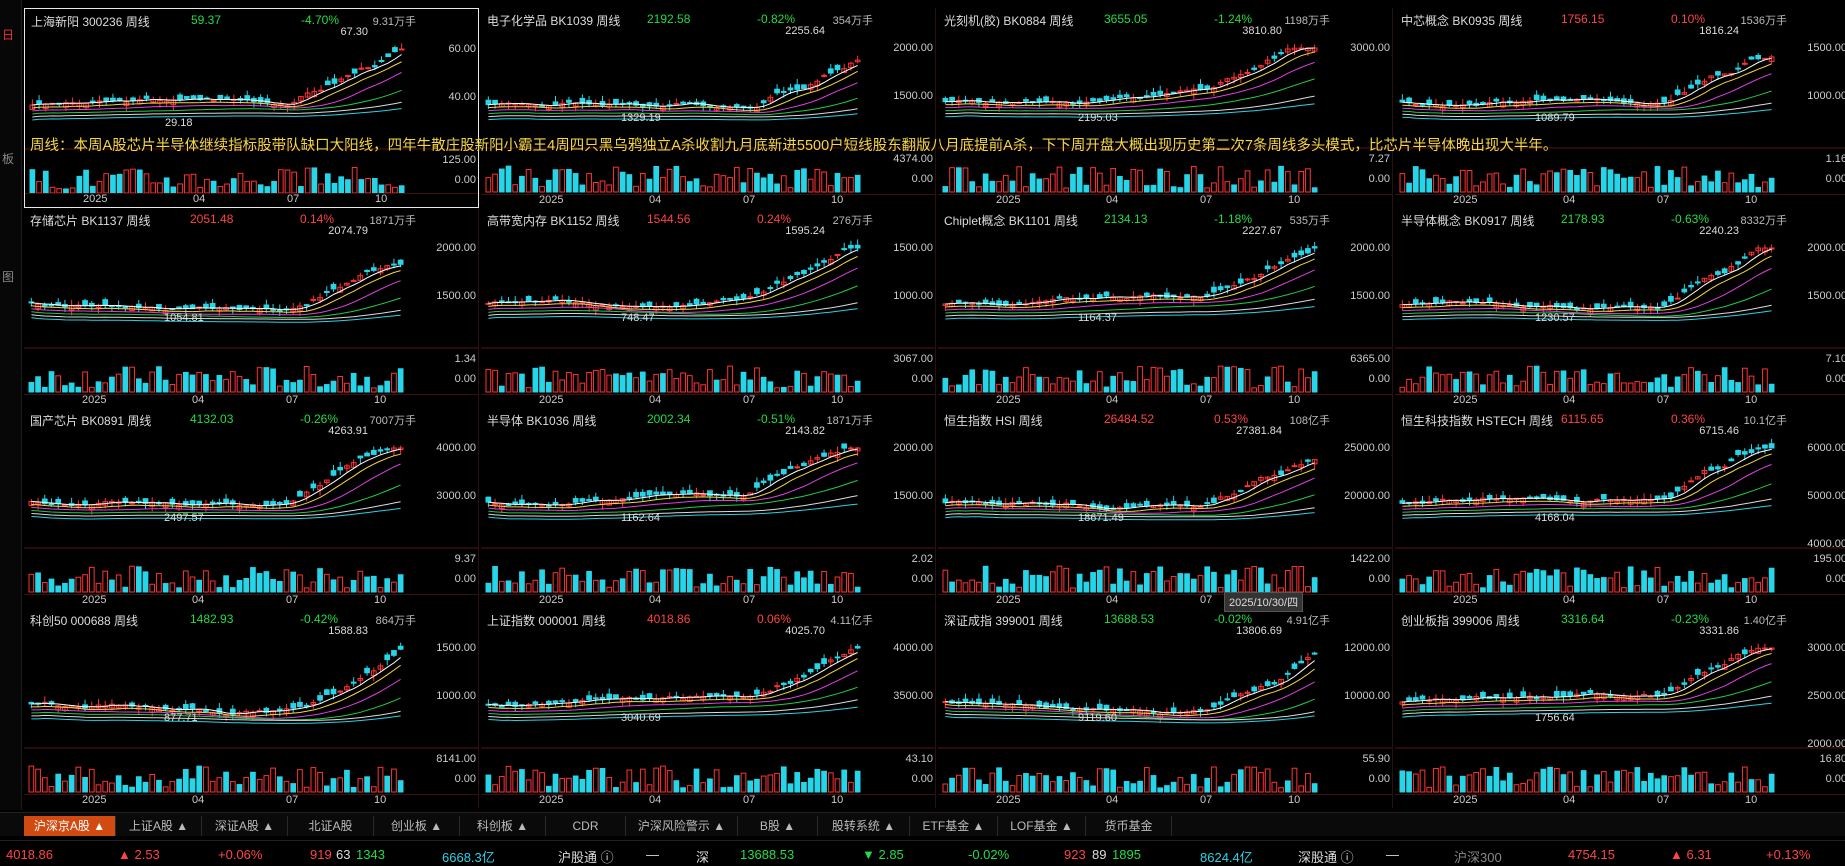 This screenshot has width=1845, height=866. Describe the element at coordinates (331, 826) in the screenshot. I see `market-tab: 北证A股` at that location.